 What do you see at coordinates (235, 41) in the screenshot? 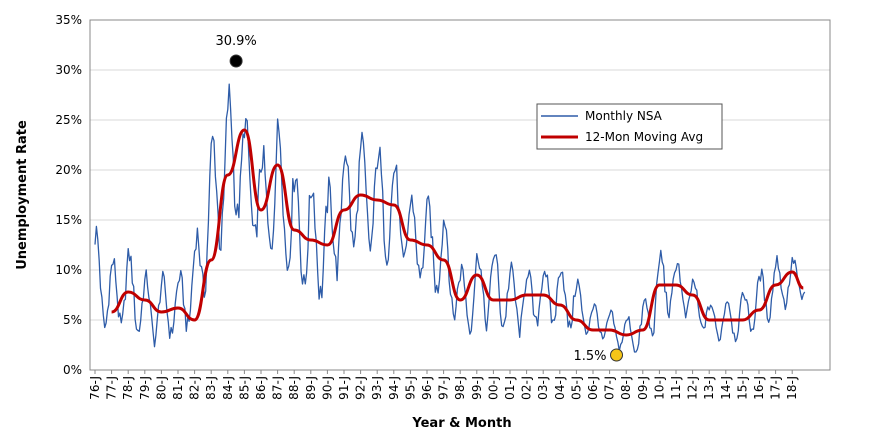
I see `max-label: 30.9%` at bounding box center [235, 41].